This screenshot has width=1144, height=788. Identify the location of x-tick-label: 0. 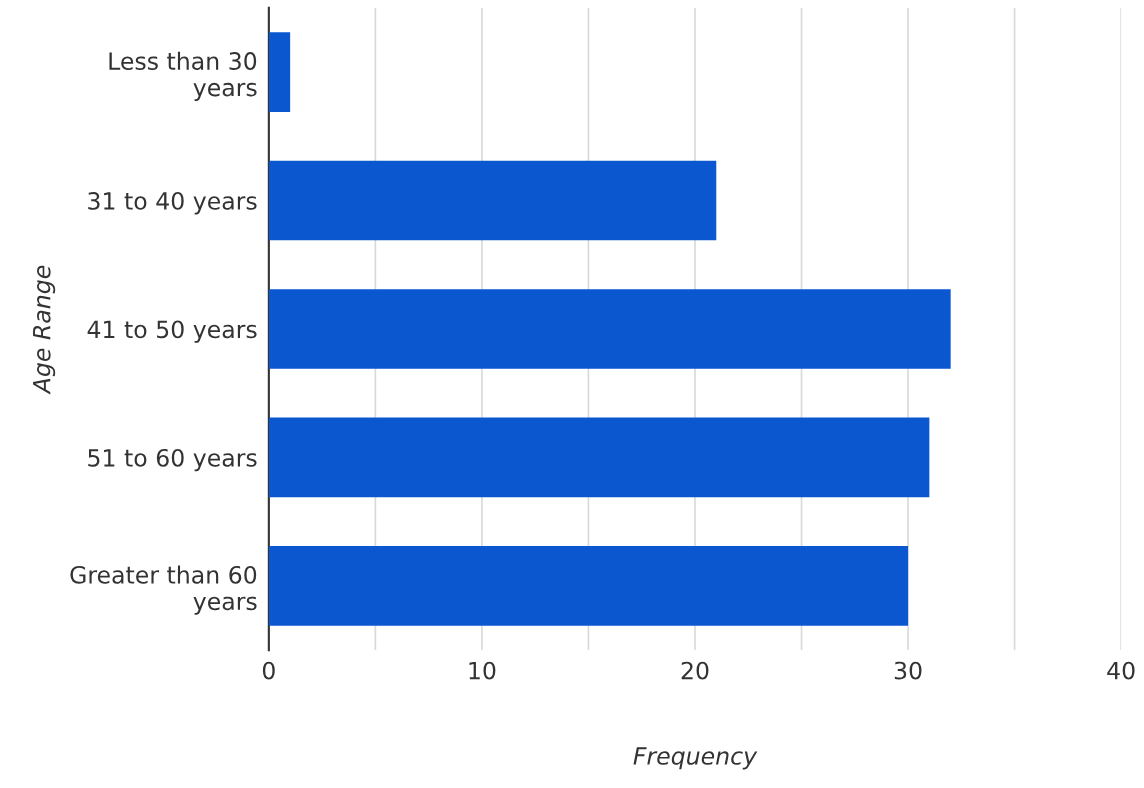
(268, 670).